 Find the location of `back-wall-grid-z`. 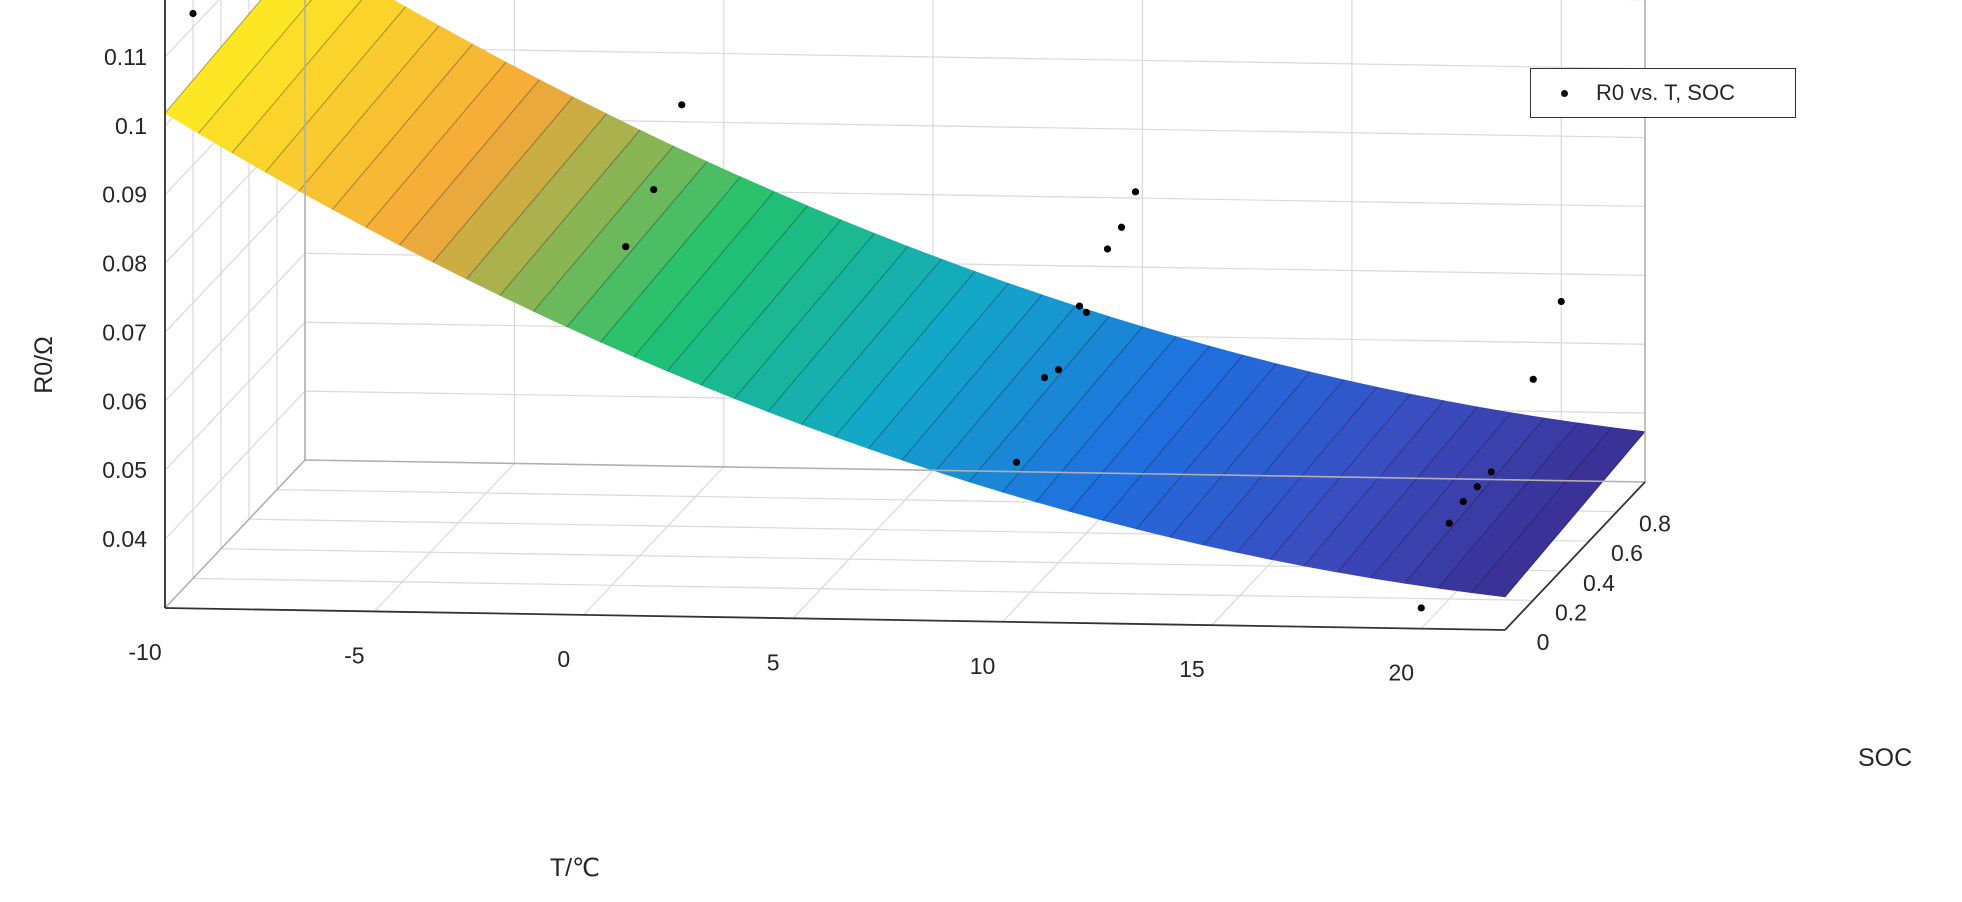

back-wall-grid-z is located at coordinates (975, 58).